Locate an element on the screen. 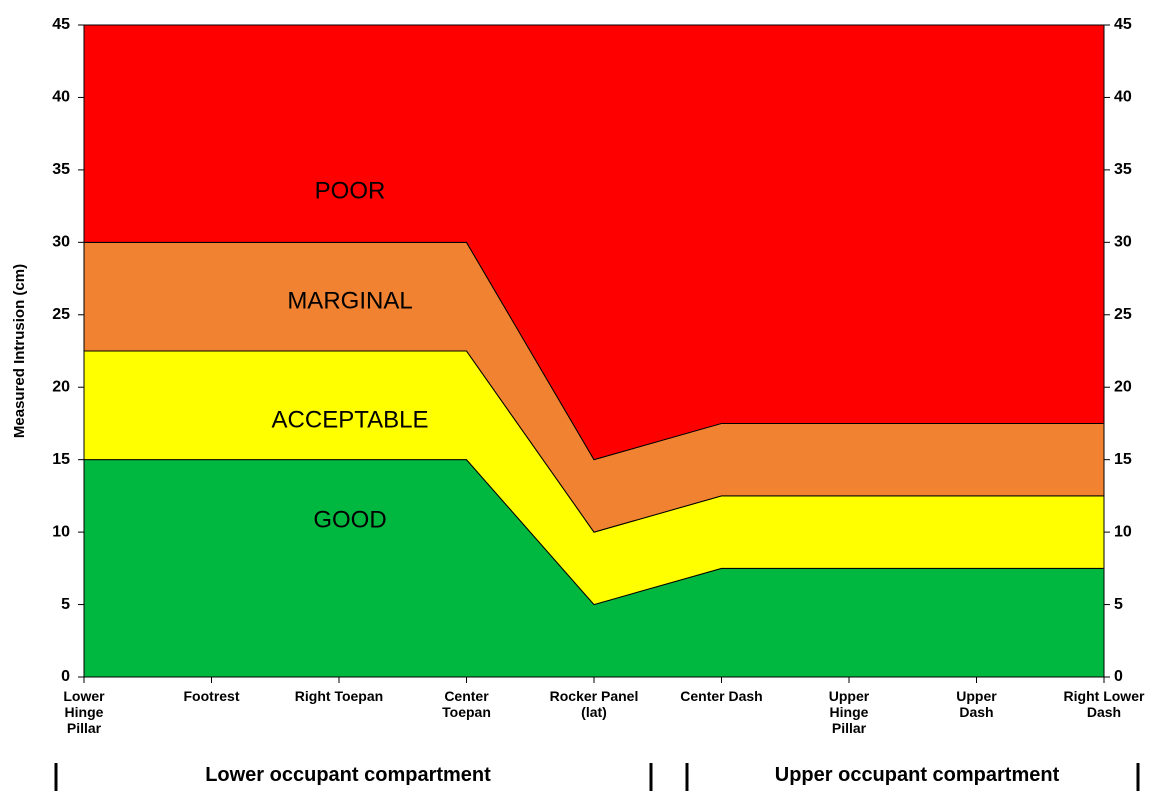 Image resolution: width=1158 pixels, height=793 pixels. group-label: Upper occupant compartment is located at coordinates (917, 775).